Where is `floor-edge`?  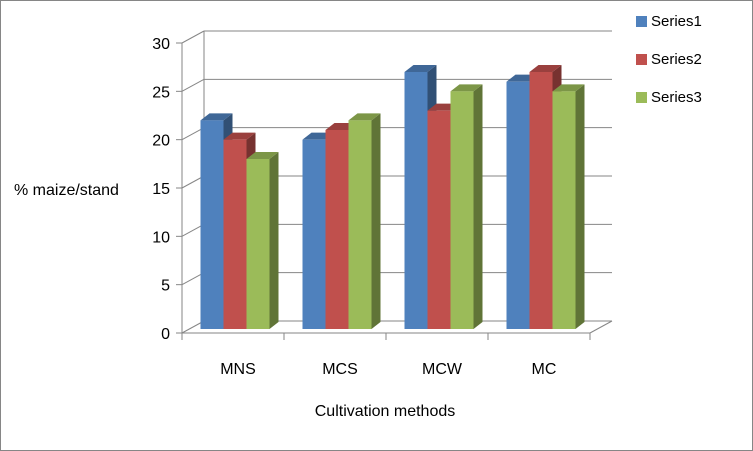
floor-edge is located at coordinates (601, 327).